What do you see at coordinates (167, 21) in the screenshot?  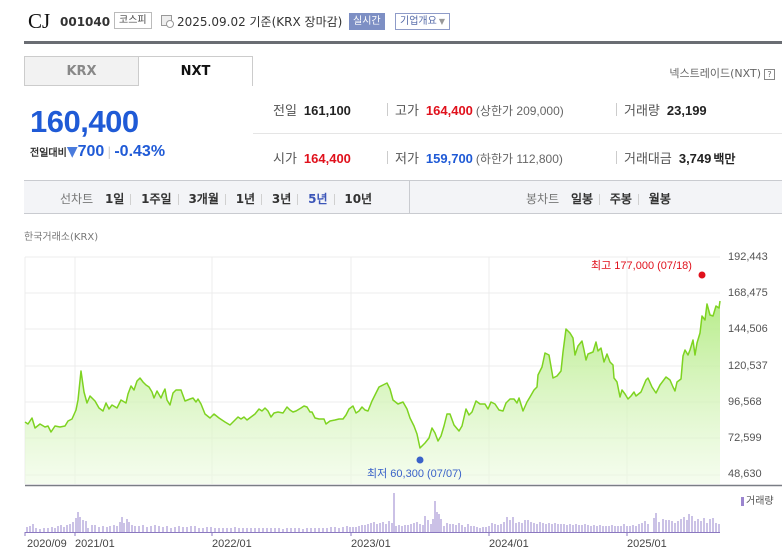 I see `calendar-clock-icon` at bounding box center [167, 21].